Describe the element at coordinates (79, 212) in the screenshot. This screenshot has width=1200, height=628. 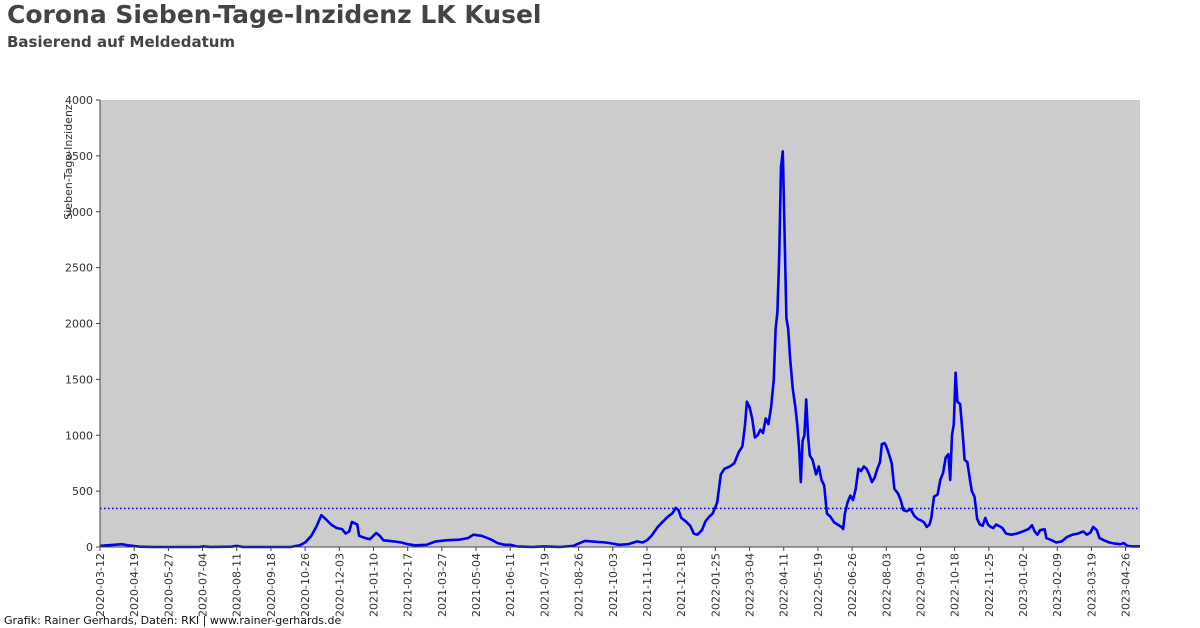
I see `y-tick-label: 3000` at that location.